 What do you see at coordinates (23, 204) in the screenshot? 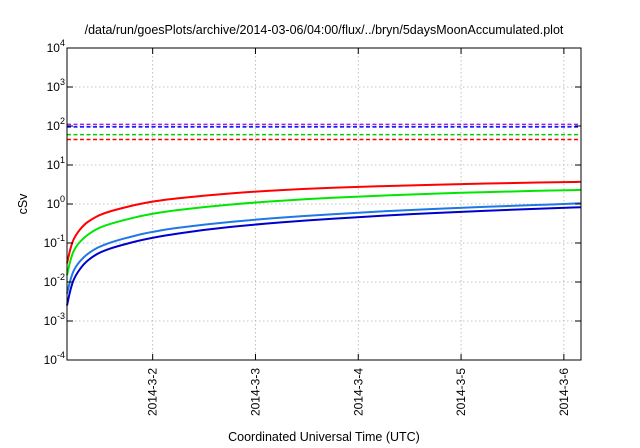
I see `y-axis-label: cSv` at bounding box center [23, 204].